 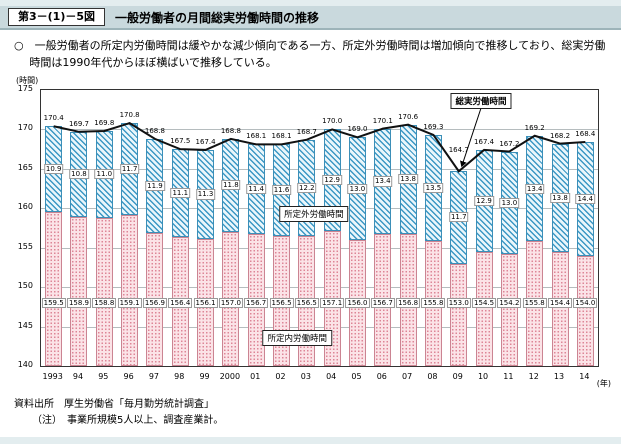 I want to click on x-tick-label: 99, so click(x=204, y=376).